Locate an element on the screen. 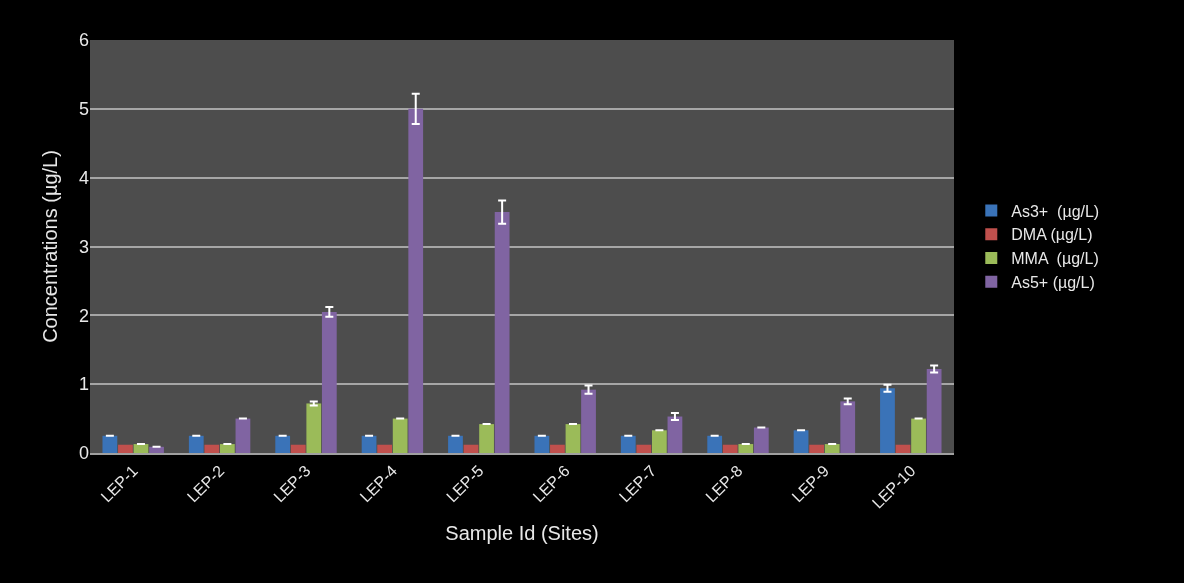  y-tick-label: 1 is located at coordinates (83, 384).